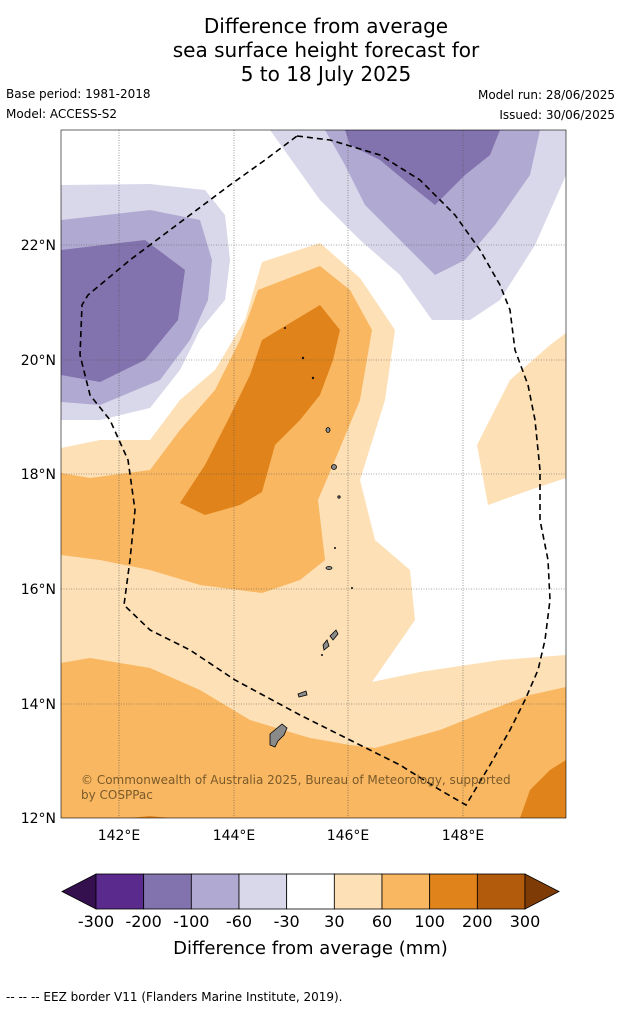 The image size is (621, 1011). I want to click on island-guam, so click(278, 735).